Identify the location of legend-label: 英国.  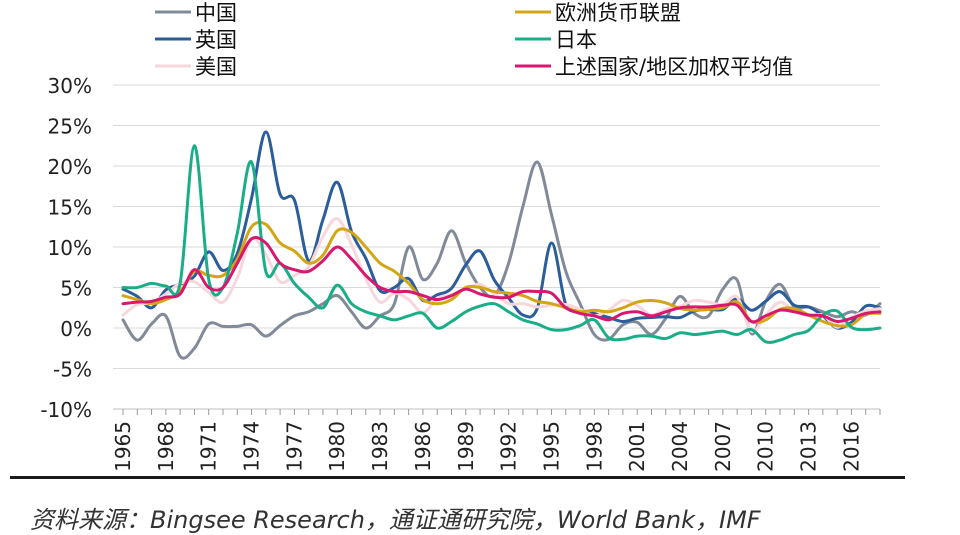
(216, 40).